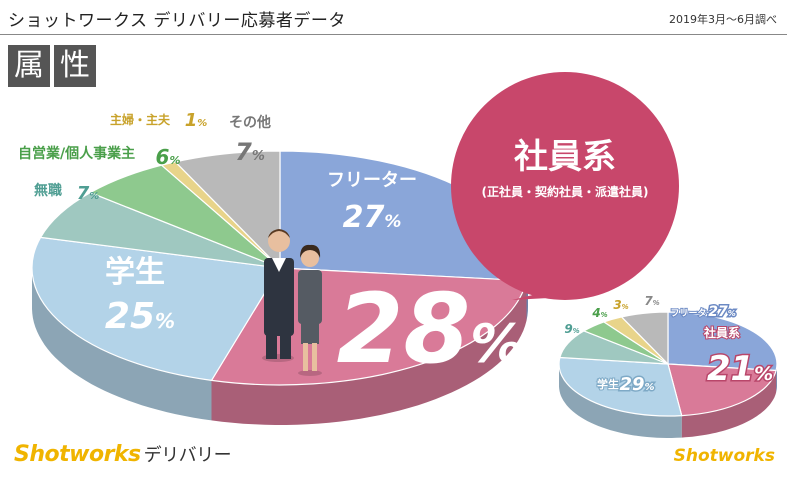  What do you see at coordinates (620, 305) in the screenshot?
I see `small-value-housewife: 3%` at bounding box center [620, 305].